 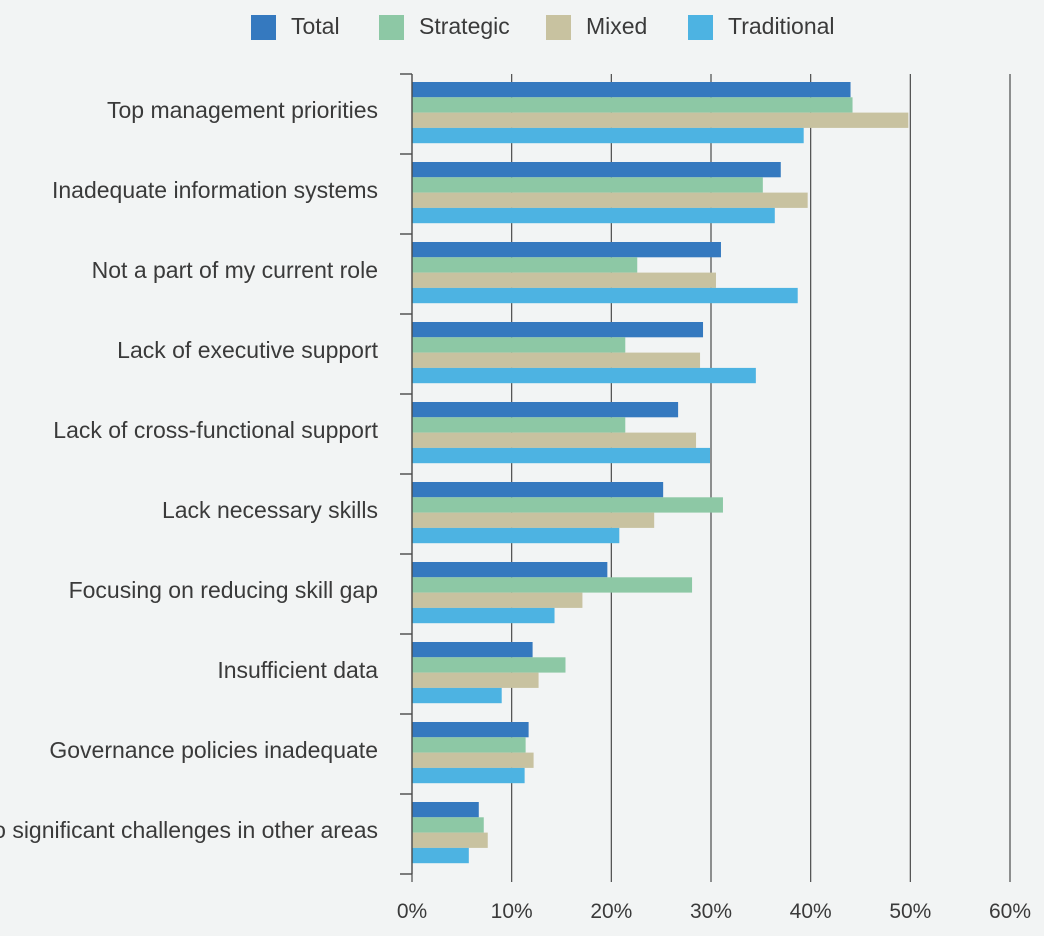 What do you see at coordinates (781, 26) in the screenshot?
I see `legend-label-traditional: Traditional` at bounding box center [781, 26].